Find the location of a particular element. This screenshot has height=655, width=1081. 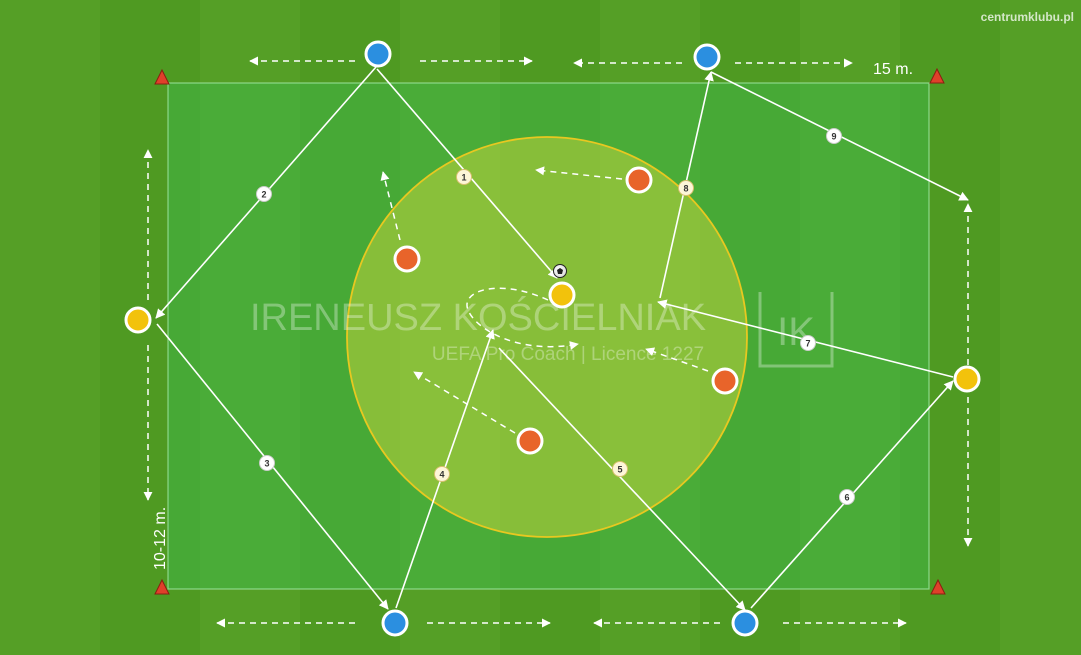

pass-badge-4: 4 is located at coordinates (442, 474).